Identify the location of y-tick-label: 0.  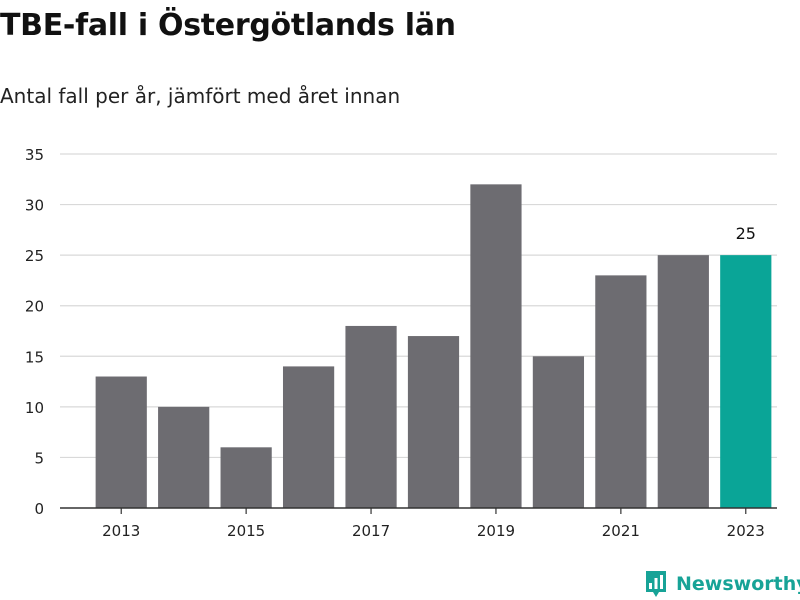
(39, 509).